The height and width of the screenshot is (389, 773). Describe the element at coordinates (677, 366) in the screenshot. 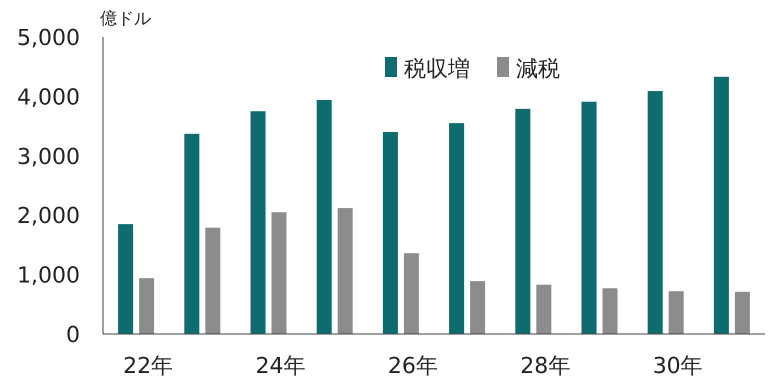

I see `x-tick-label: 30年` at that location.